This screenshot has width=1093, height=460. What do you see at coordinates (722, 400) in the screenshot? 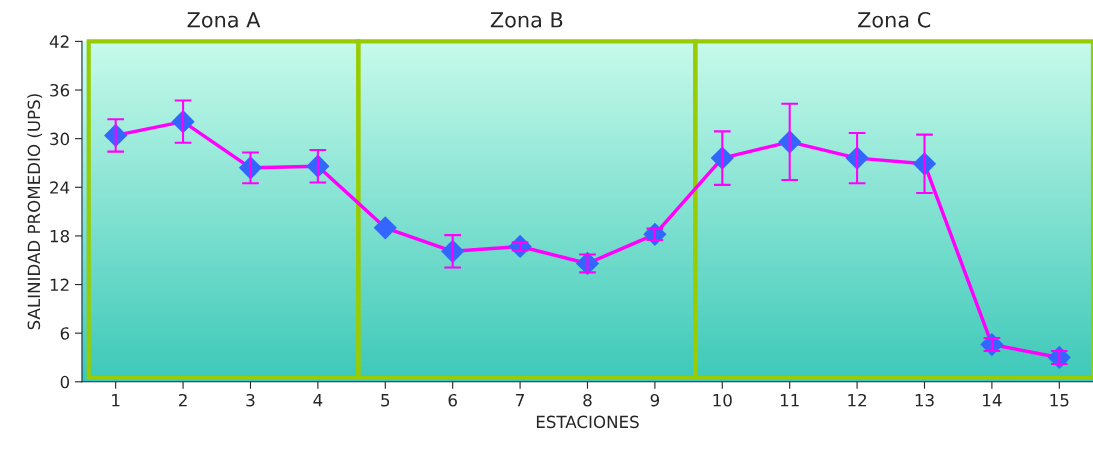
I see `x-tick-label: 10` at bounding box center [722, 400].